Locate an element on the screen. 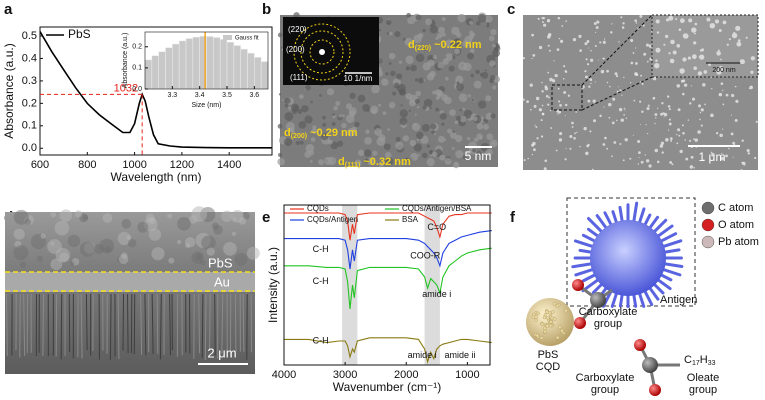 The height and width of the screenshot is (400, 765). scale-label: 2 μm is located at coordinates (221, 352).